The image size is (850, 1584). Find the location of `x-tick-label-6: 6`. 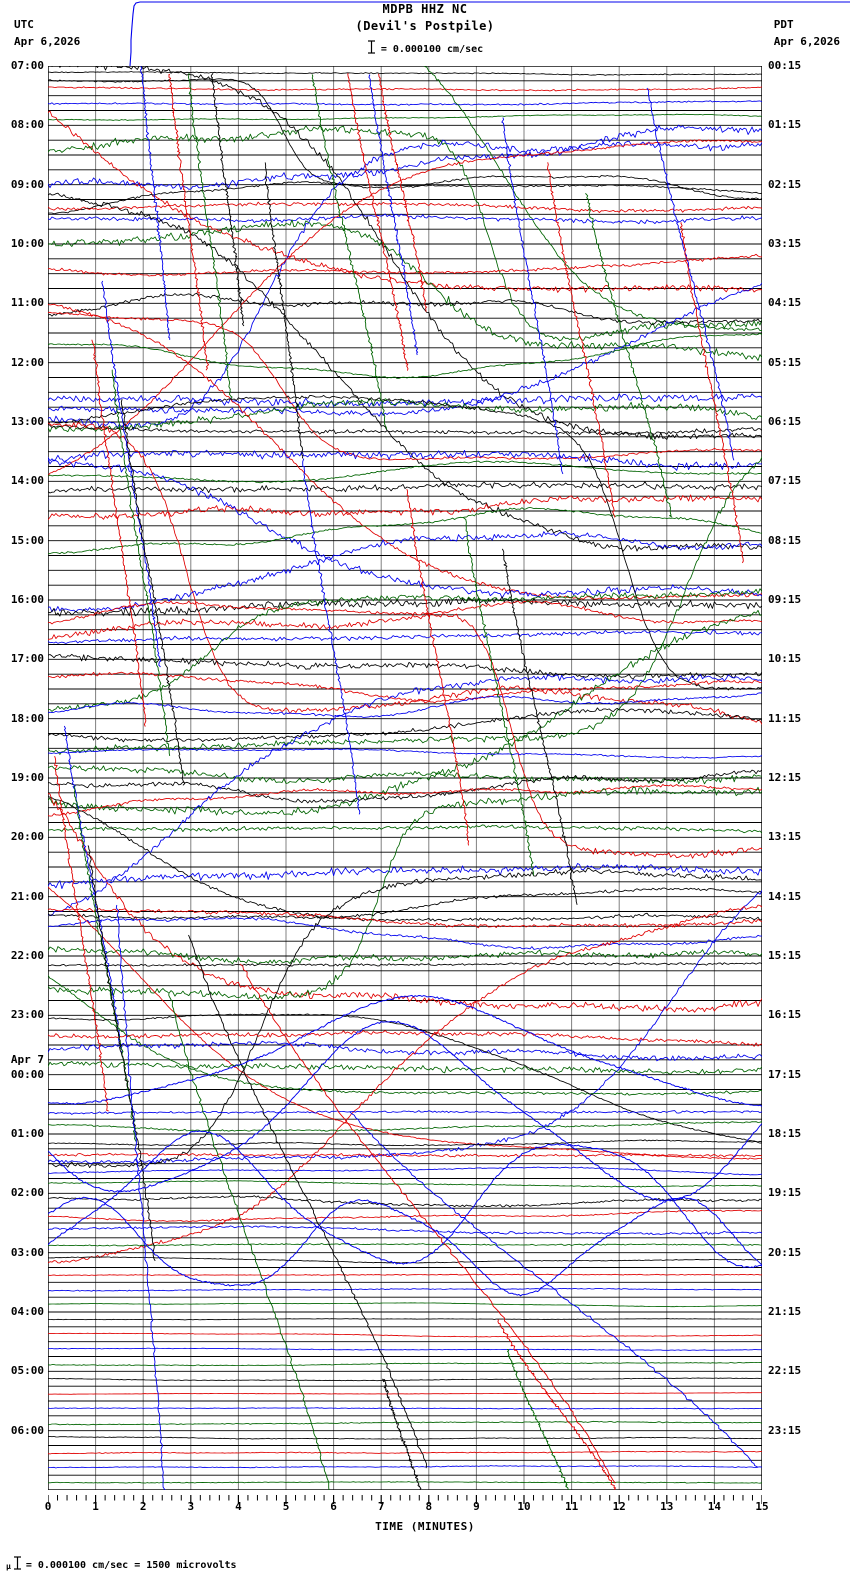

x-tick-label-6: 6 is located at coordinates (333, 1506).